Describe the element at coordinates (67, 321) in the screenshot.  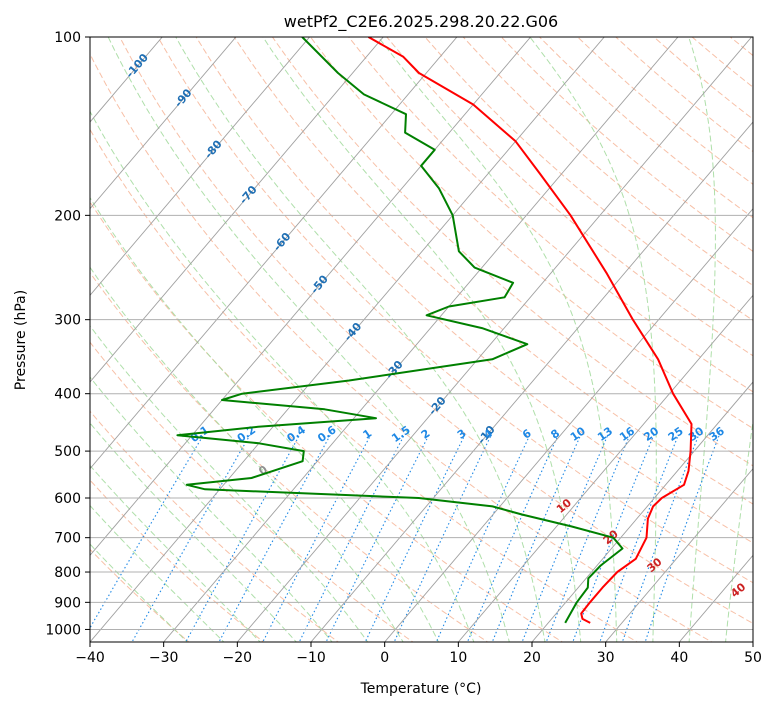
I see `y-tick-label: 300` at that location.